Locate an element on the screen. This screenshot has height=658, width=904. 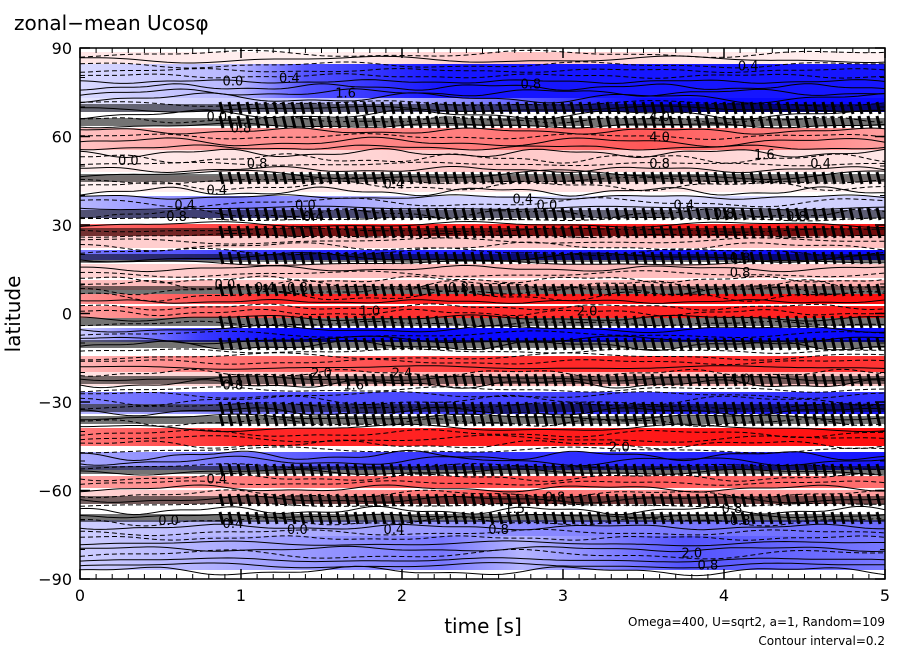
x-tick-label: 2 is located at coordinates (402, 595).